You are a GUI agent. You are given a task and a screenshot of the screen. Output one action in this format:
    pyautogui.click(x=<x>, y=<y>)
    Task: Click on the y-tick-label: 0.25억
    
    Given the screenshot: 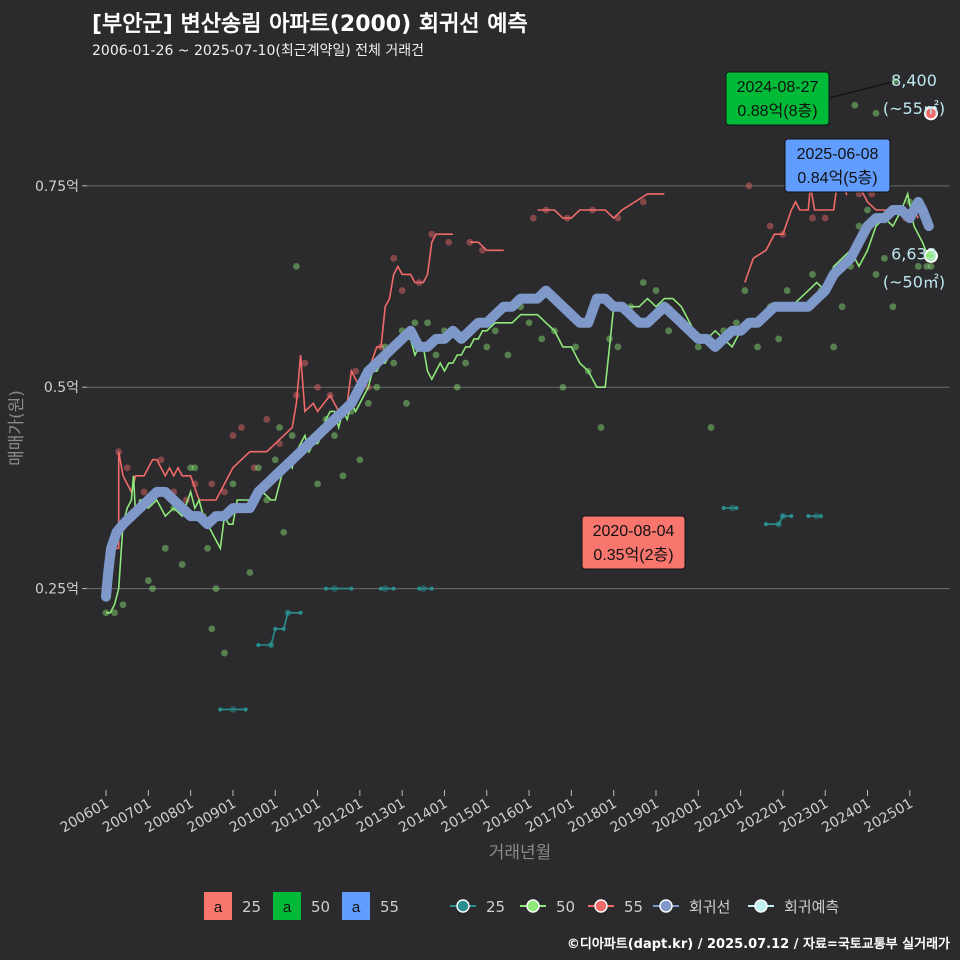 What is the action you would take?
    pyautogui.click(x=57, y=590)
    